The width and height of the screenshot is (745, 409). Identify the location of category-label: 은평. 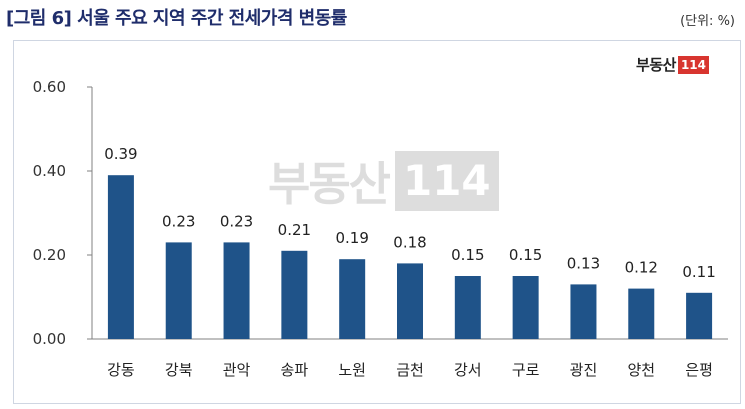
(699, 370).